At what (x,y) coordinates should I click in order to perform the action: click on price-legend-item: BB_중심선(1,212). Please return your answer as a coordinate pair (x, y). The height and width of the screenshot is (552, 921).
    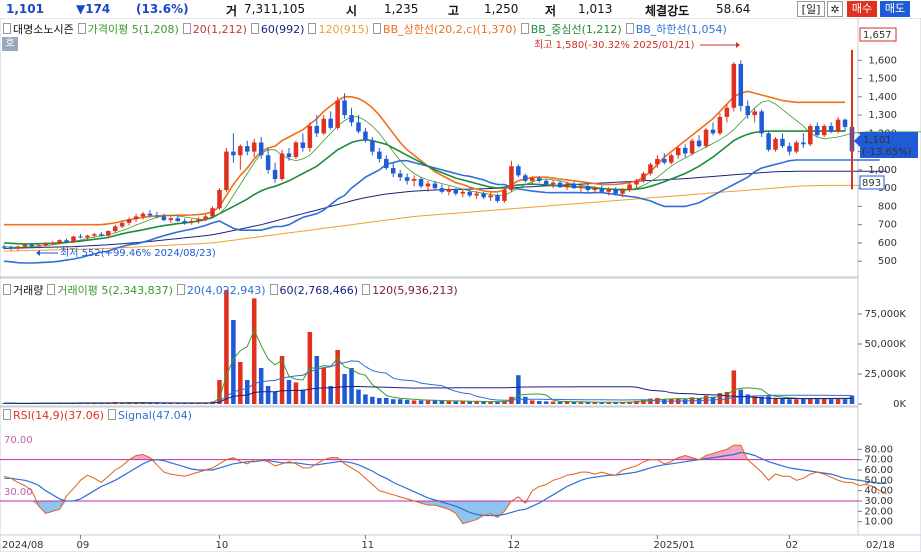
    Looking at the image, I should click on (572, 29).